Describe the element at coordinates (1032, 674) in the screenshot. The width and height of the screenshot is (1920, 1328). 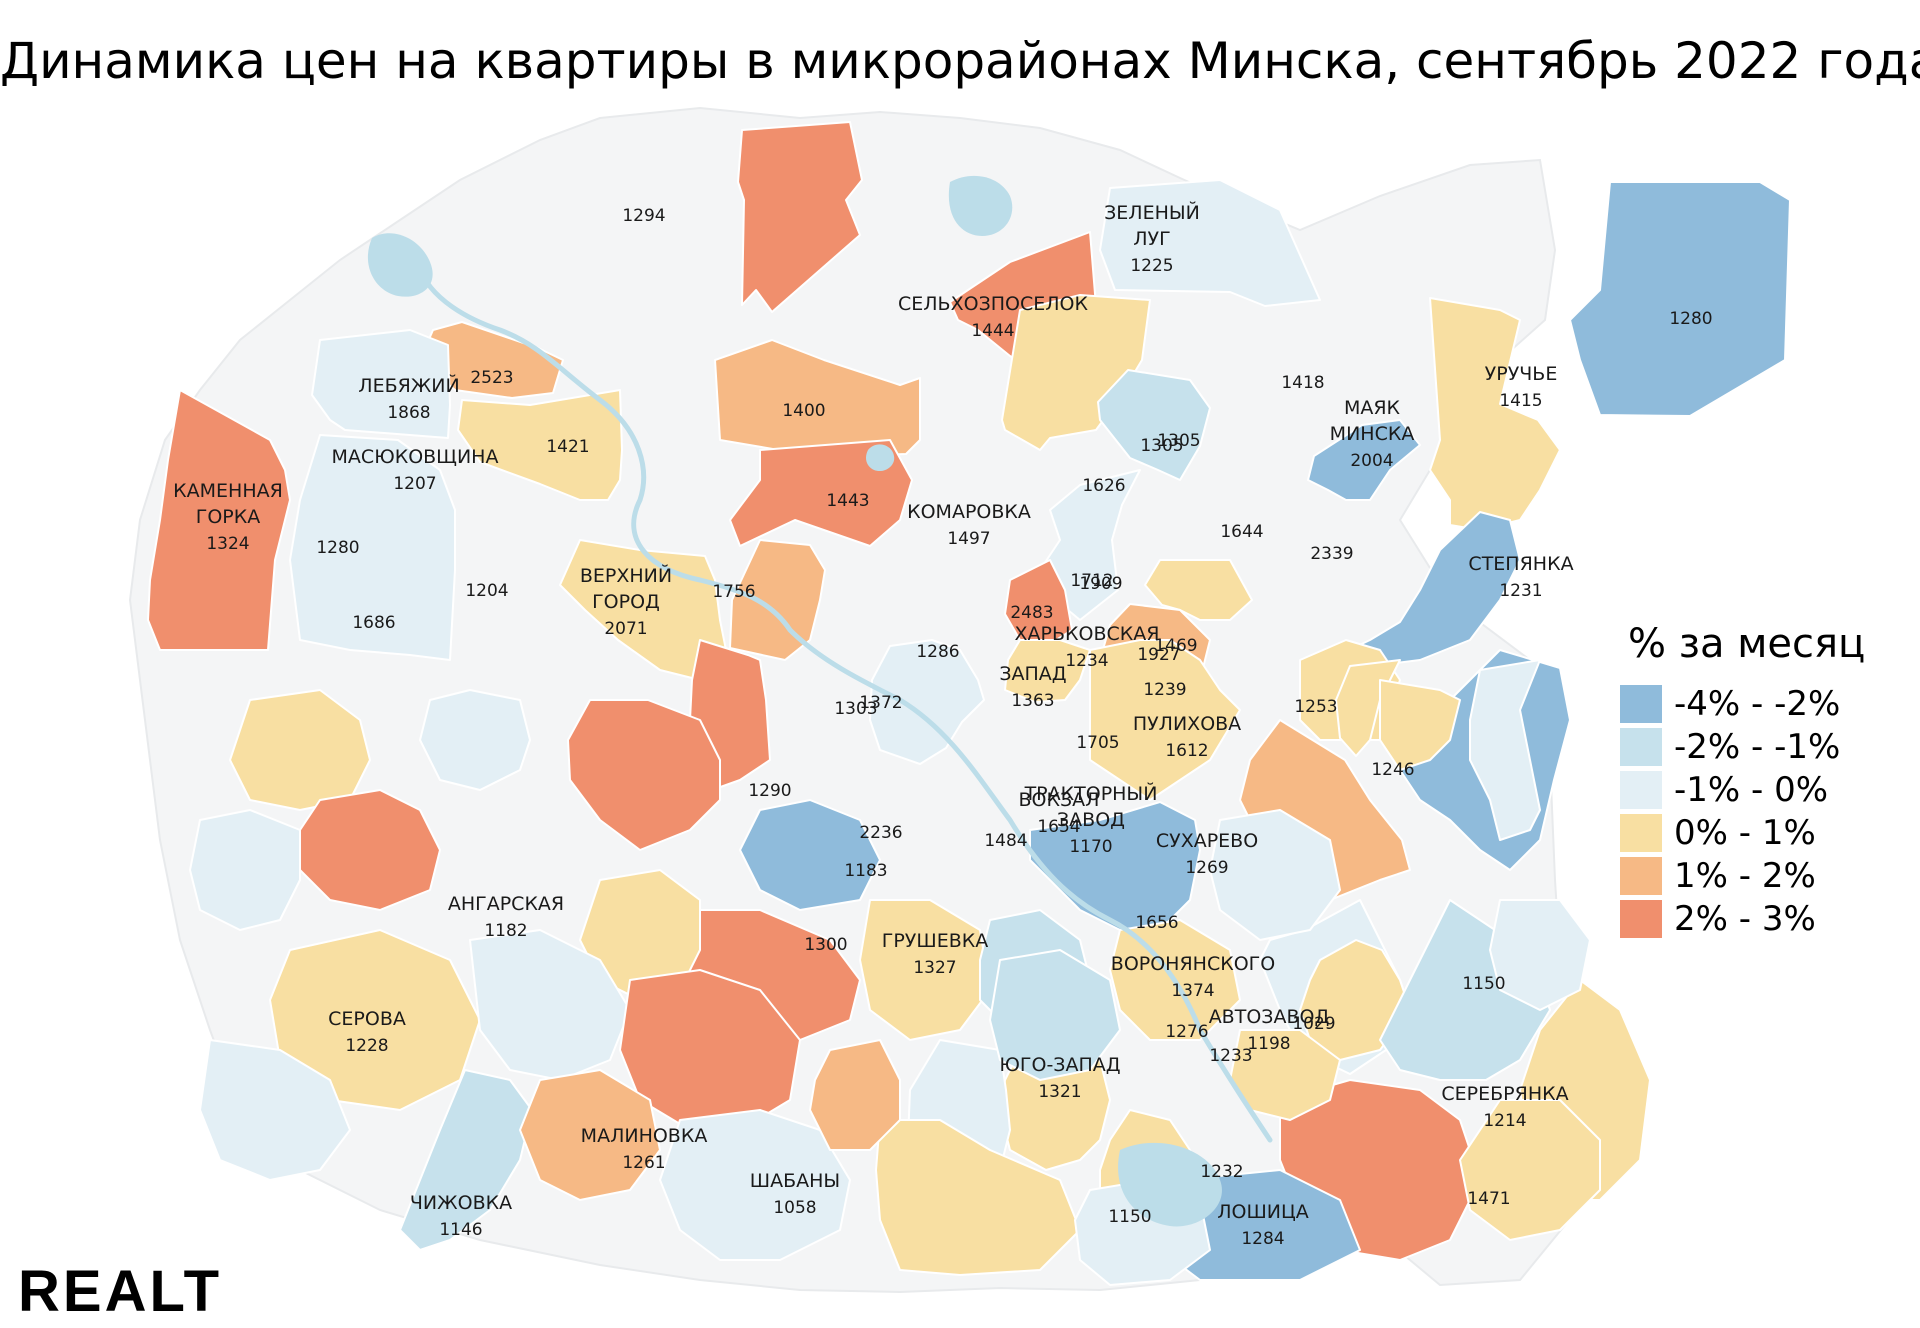
I see `district-name: ЗАПАД` at that location.